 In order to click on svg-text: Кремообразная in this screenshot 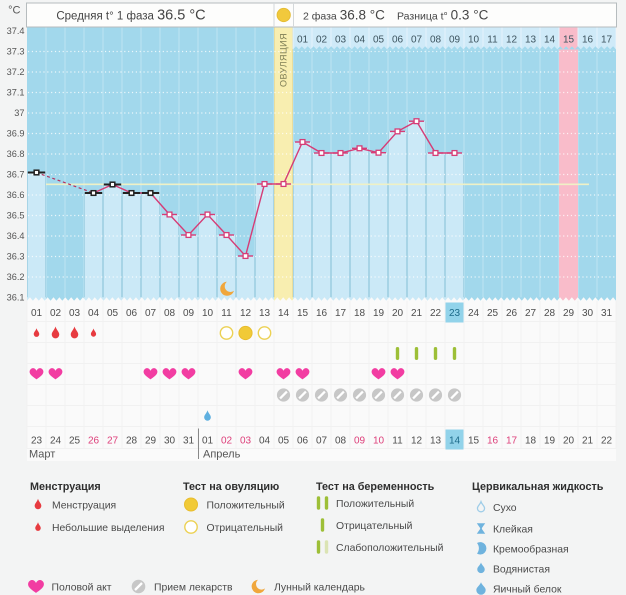, I will do `click(531, 550)`.